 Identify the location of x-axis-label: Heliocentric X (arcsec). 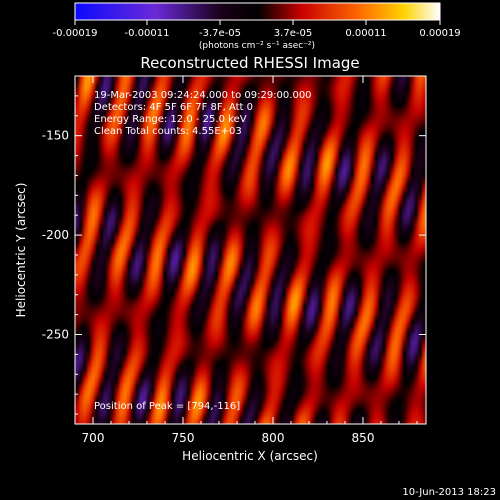
(250, 456).